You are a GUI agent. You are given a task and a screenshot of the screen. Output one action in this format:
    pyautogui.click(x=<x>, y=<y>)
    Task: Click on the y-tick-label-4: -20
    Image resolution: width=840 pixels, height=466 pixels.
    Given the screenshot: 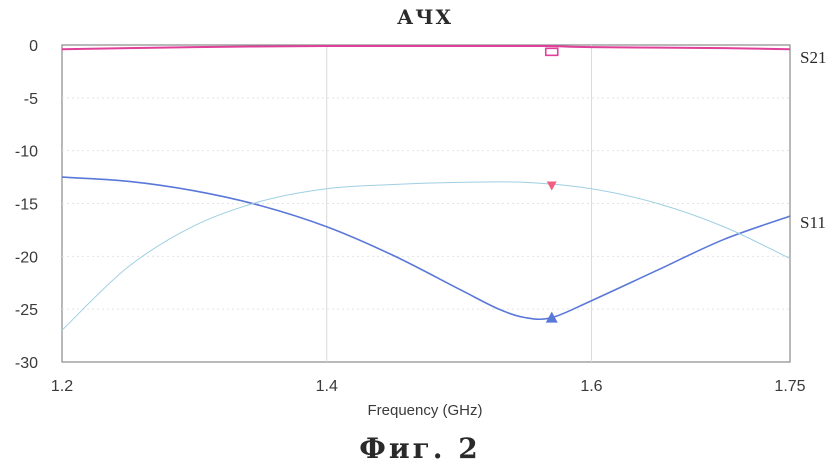 What is the action you would take?
    pyautogui.click(x=26, y=257)
    